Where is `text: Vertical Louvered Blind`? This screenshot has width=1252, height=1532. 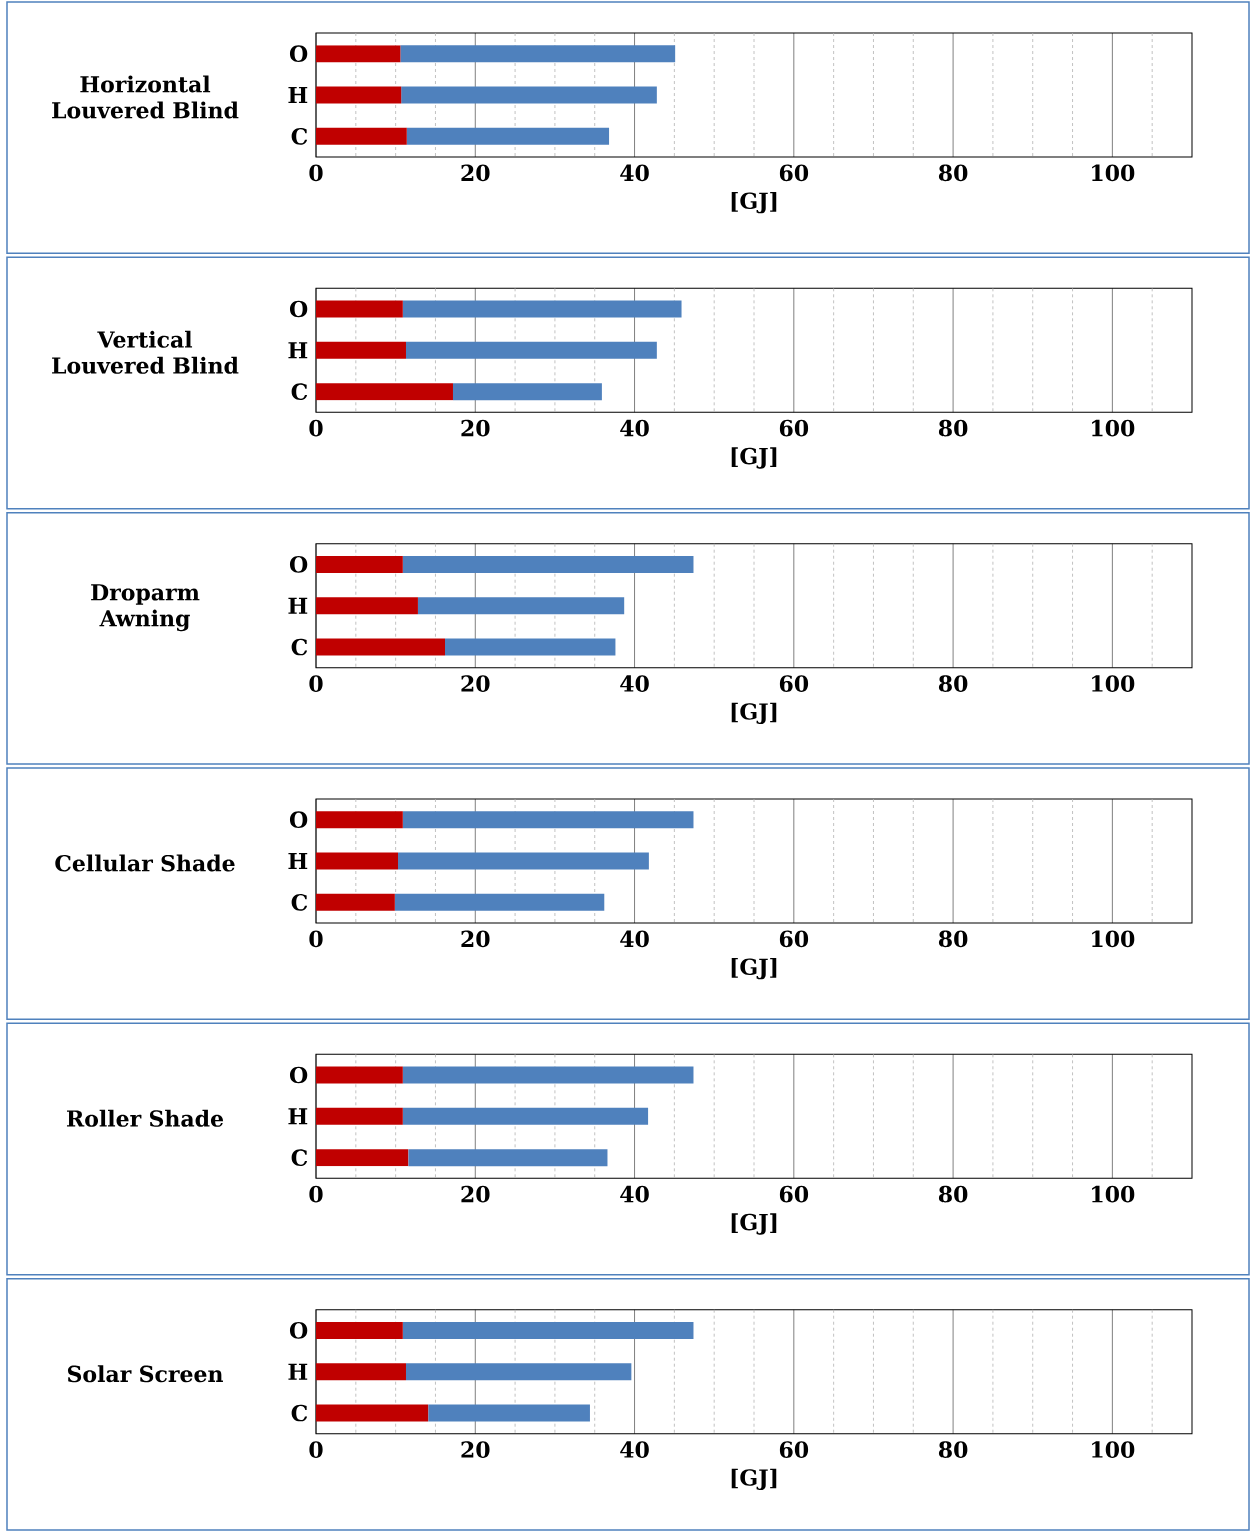 text: Vertical Louvered Blind is located at coordinates (145, 352).